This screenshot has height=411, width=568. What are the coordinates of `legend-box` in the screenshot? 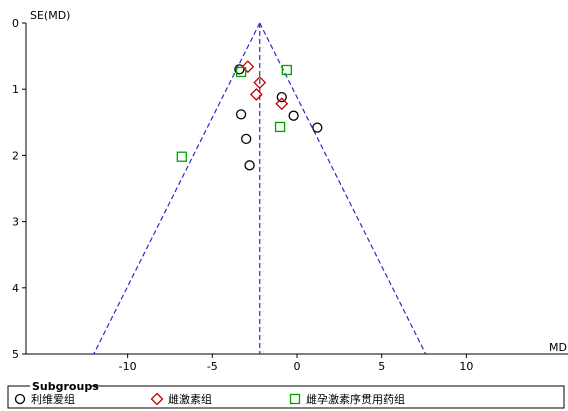 It's located at (286, 397).